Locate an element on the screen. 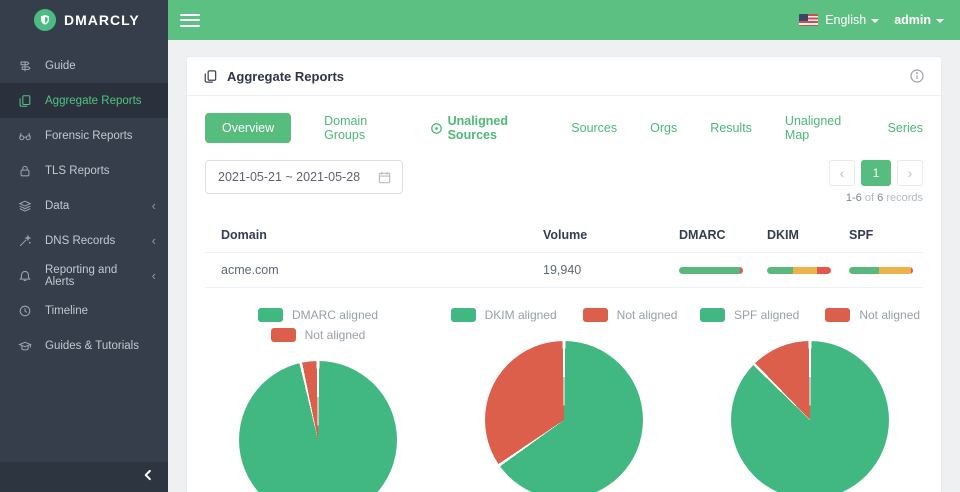 The width and height of the screenshot is (960, 492). dmarc-pie-chart is located at coordinates (318, 426).